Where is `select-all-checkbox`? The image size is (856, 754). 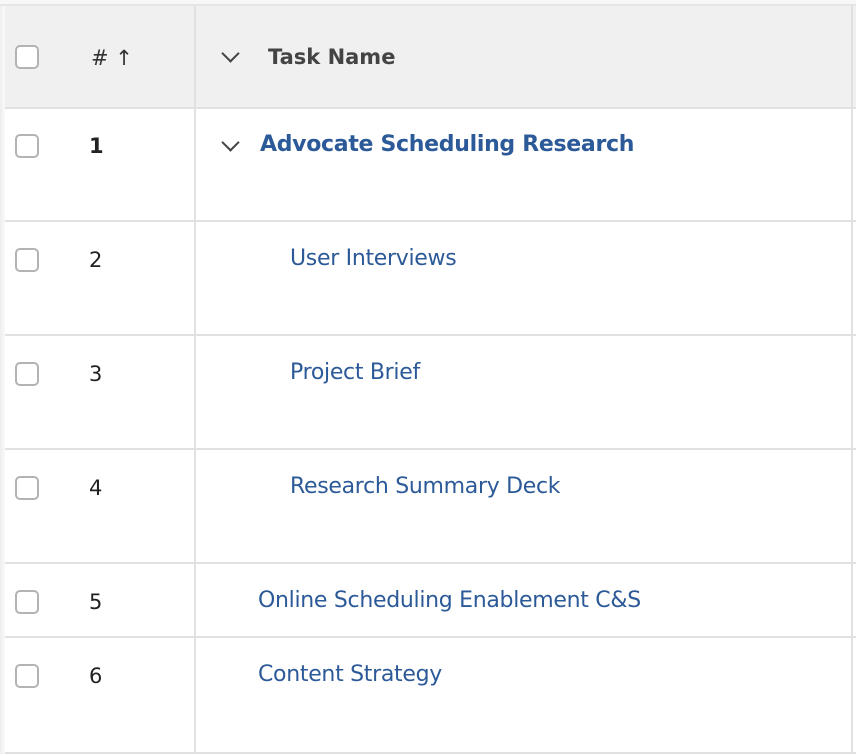
select-all-checkbox is located at coordinates (27, 57).